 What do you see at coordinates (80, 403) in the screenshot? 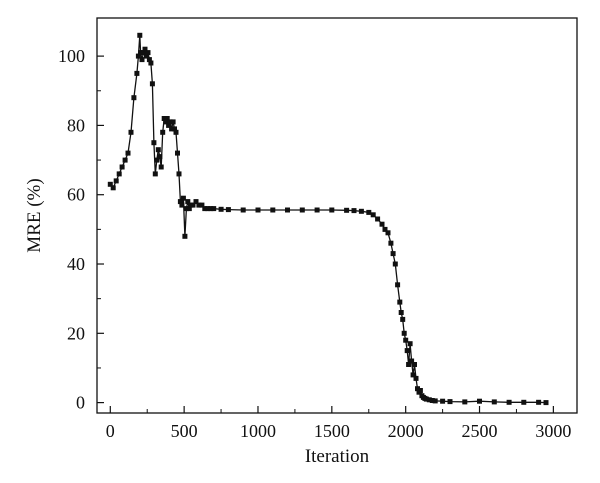
I see `y-tick-label: 0` at bounding box center [80, 403].